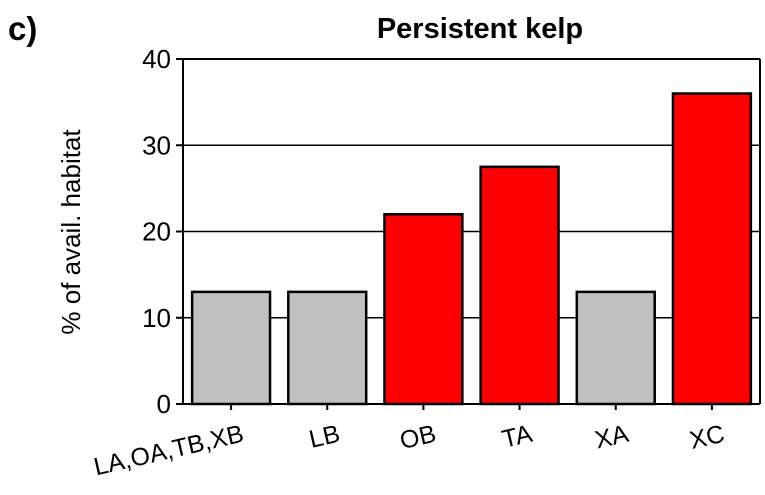 The width and height of the screenshot is (765, 495). I want to click on panel-label: c), so click(22, 28).